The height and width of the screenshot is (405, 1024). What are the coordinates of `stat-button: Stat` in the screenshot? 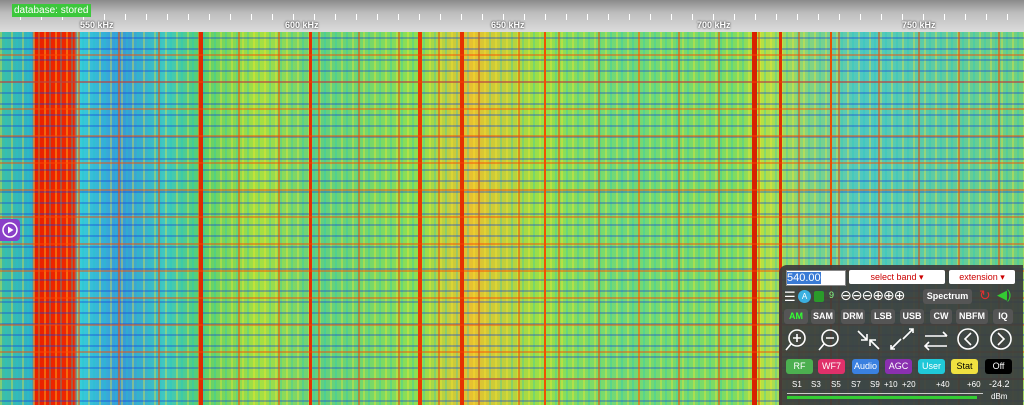 It's located at (964, 366).